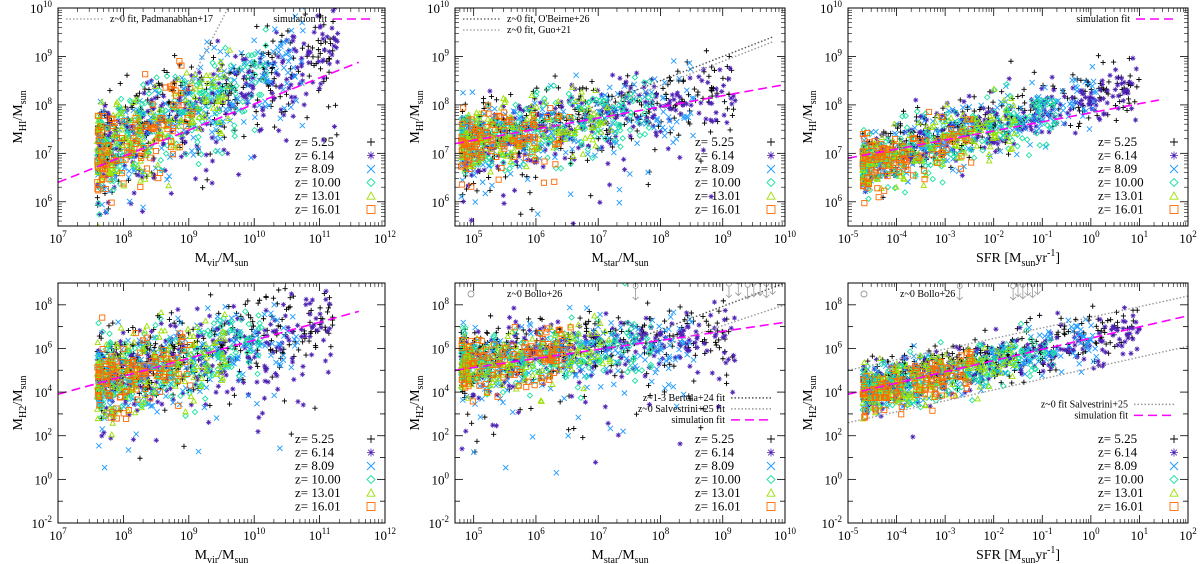 Image resolution: width=1200 pixels, height=564 pixels. I want to click on upper-limit-arrows, so click(998, 292).